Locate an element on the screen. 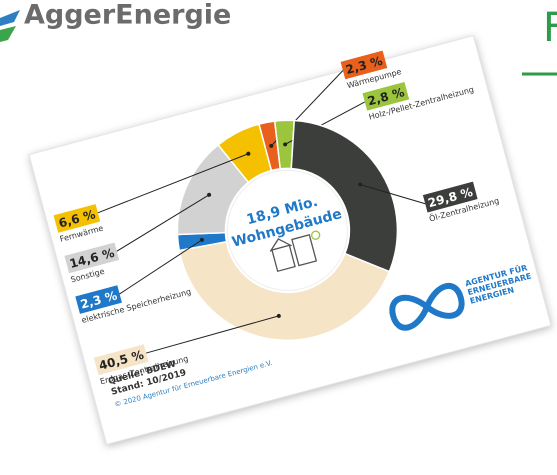 This screenshot has height=475, width=557. page-heading: F is located at coordinates (550, 28).